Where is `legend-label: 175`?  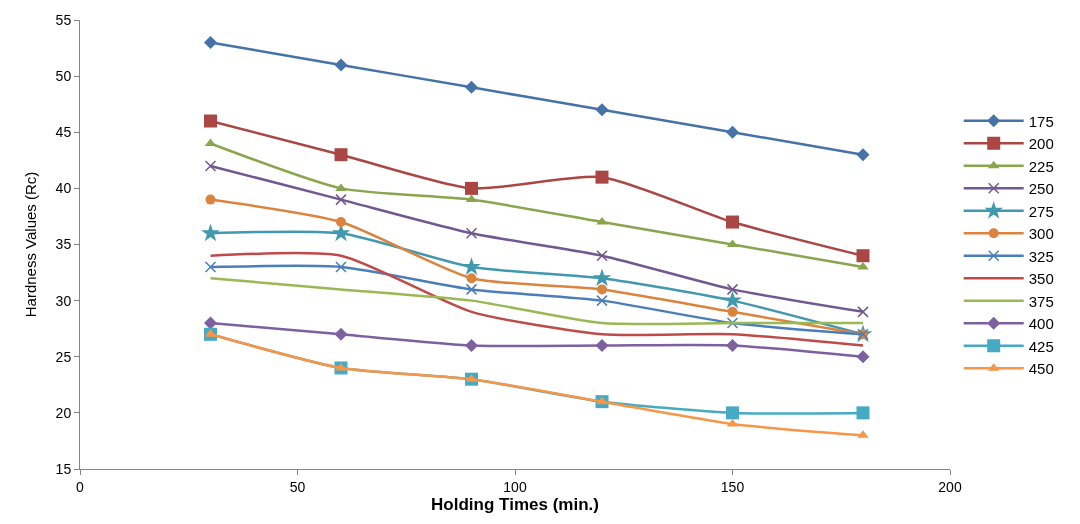
legend-label: 175 is located at coordinates (1041, 121).